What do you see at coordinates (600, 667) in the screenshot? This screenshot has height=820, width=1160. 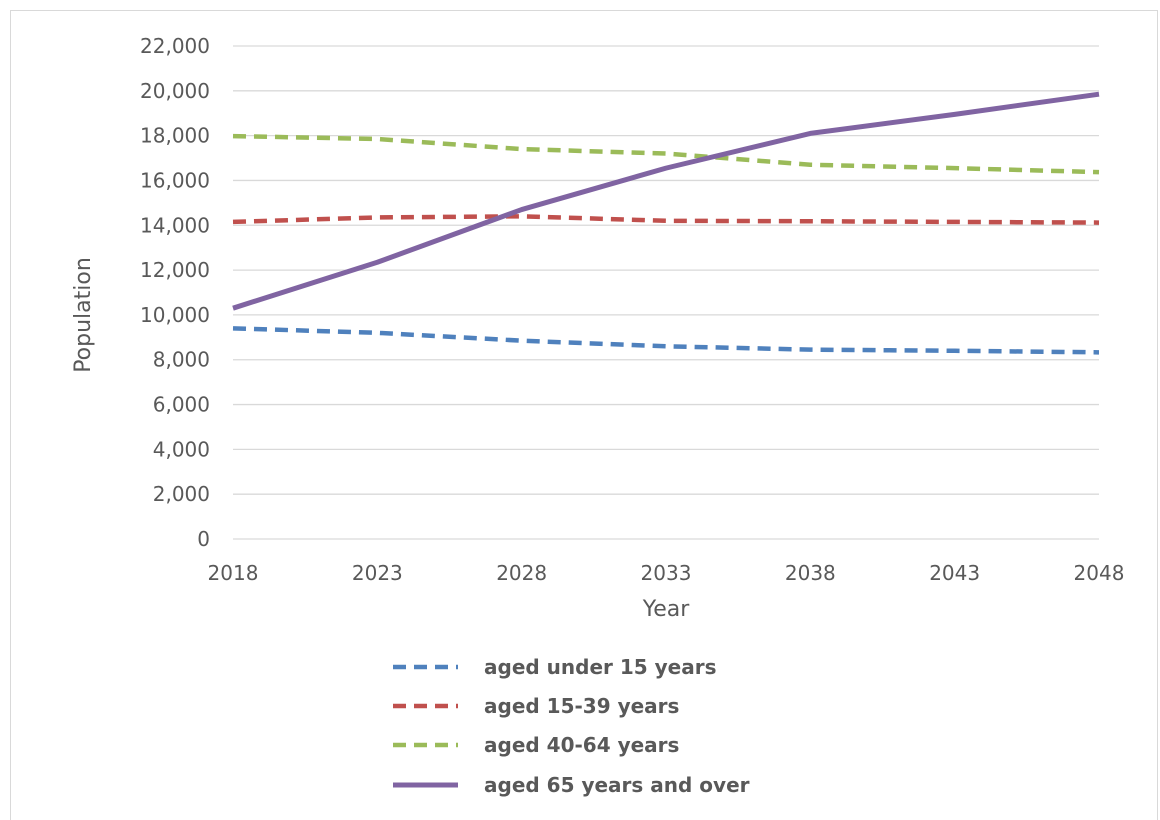 I see `legend-label: aged under 15 years` at bounding box center [600, 667].